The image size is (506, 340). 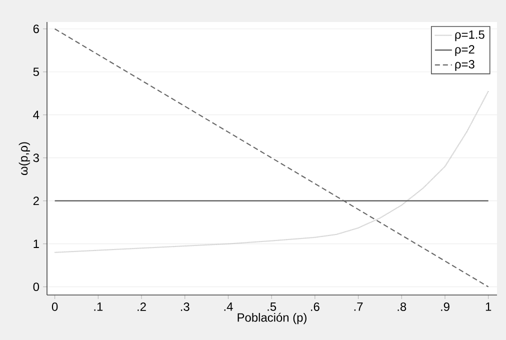 What do you see at coordinates (469, 36) in the screenshot?
I see `legend-label: ρ=1.5` at bounding box center [469, 36].